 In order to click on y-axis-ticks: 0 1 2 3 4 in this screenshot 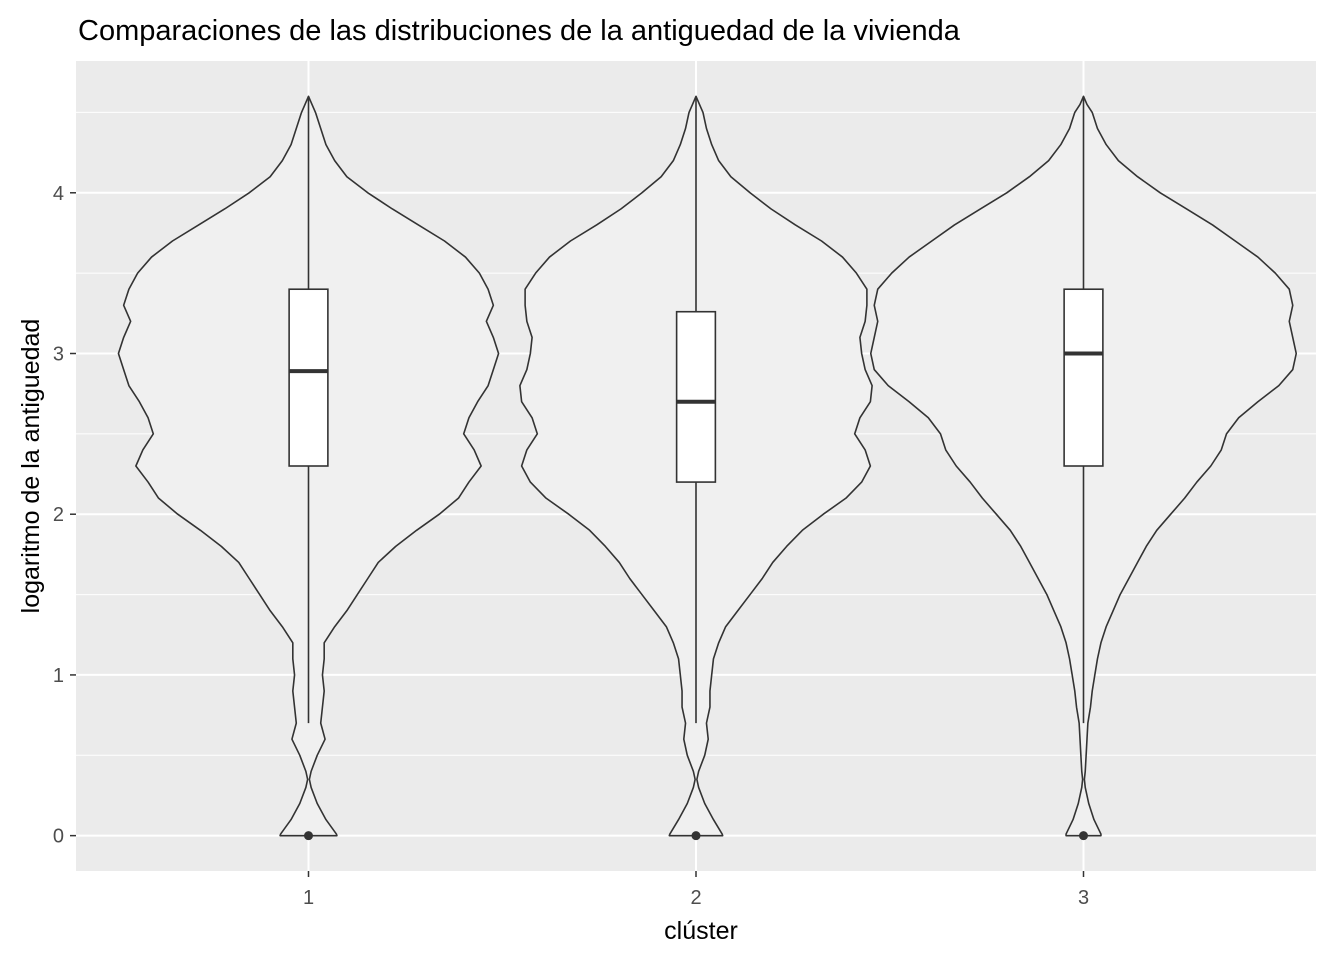, I will do `click(64, 515)`.